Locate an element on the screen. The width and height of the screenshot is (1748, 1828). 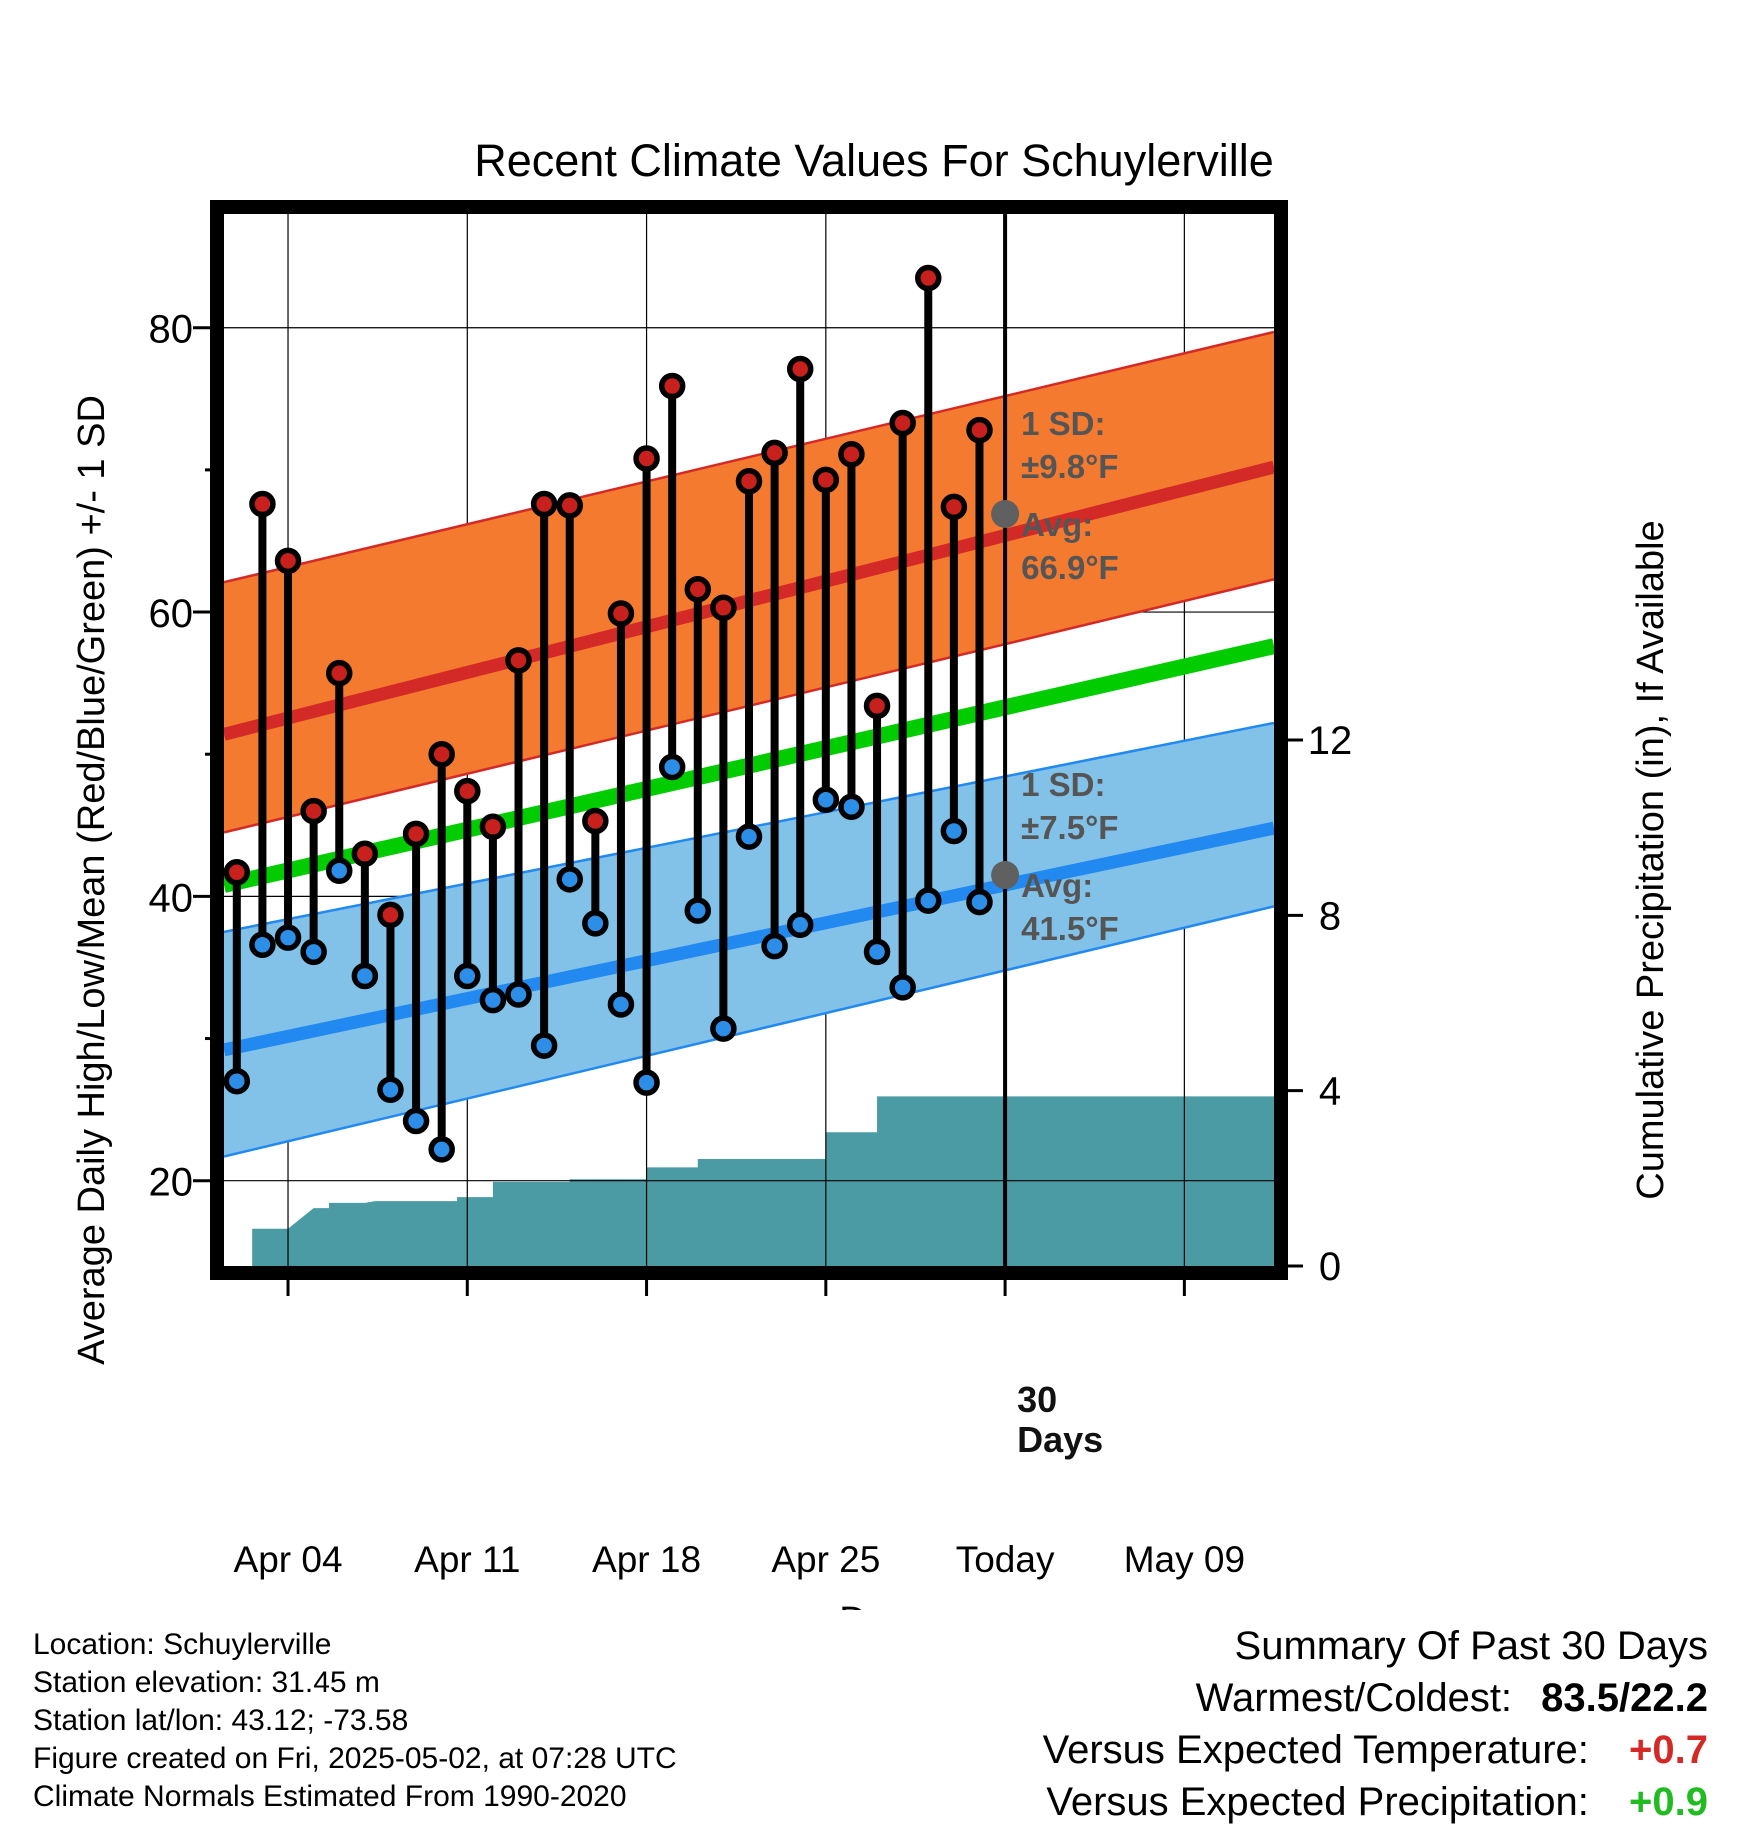
y-tick-label: 40 is located at coordinates (171, 898).